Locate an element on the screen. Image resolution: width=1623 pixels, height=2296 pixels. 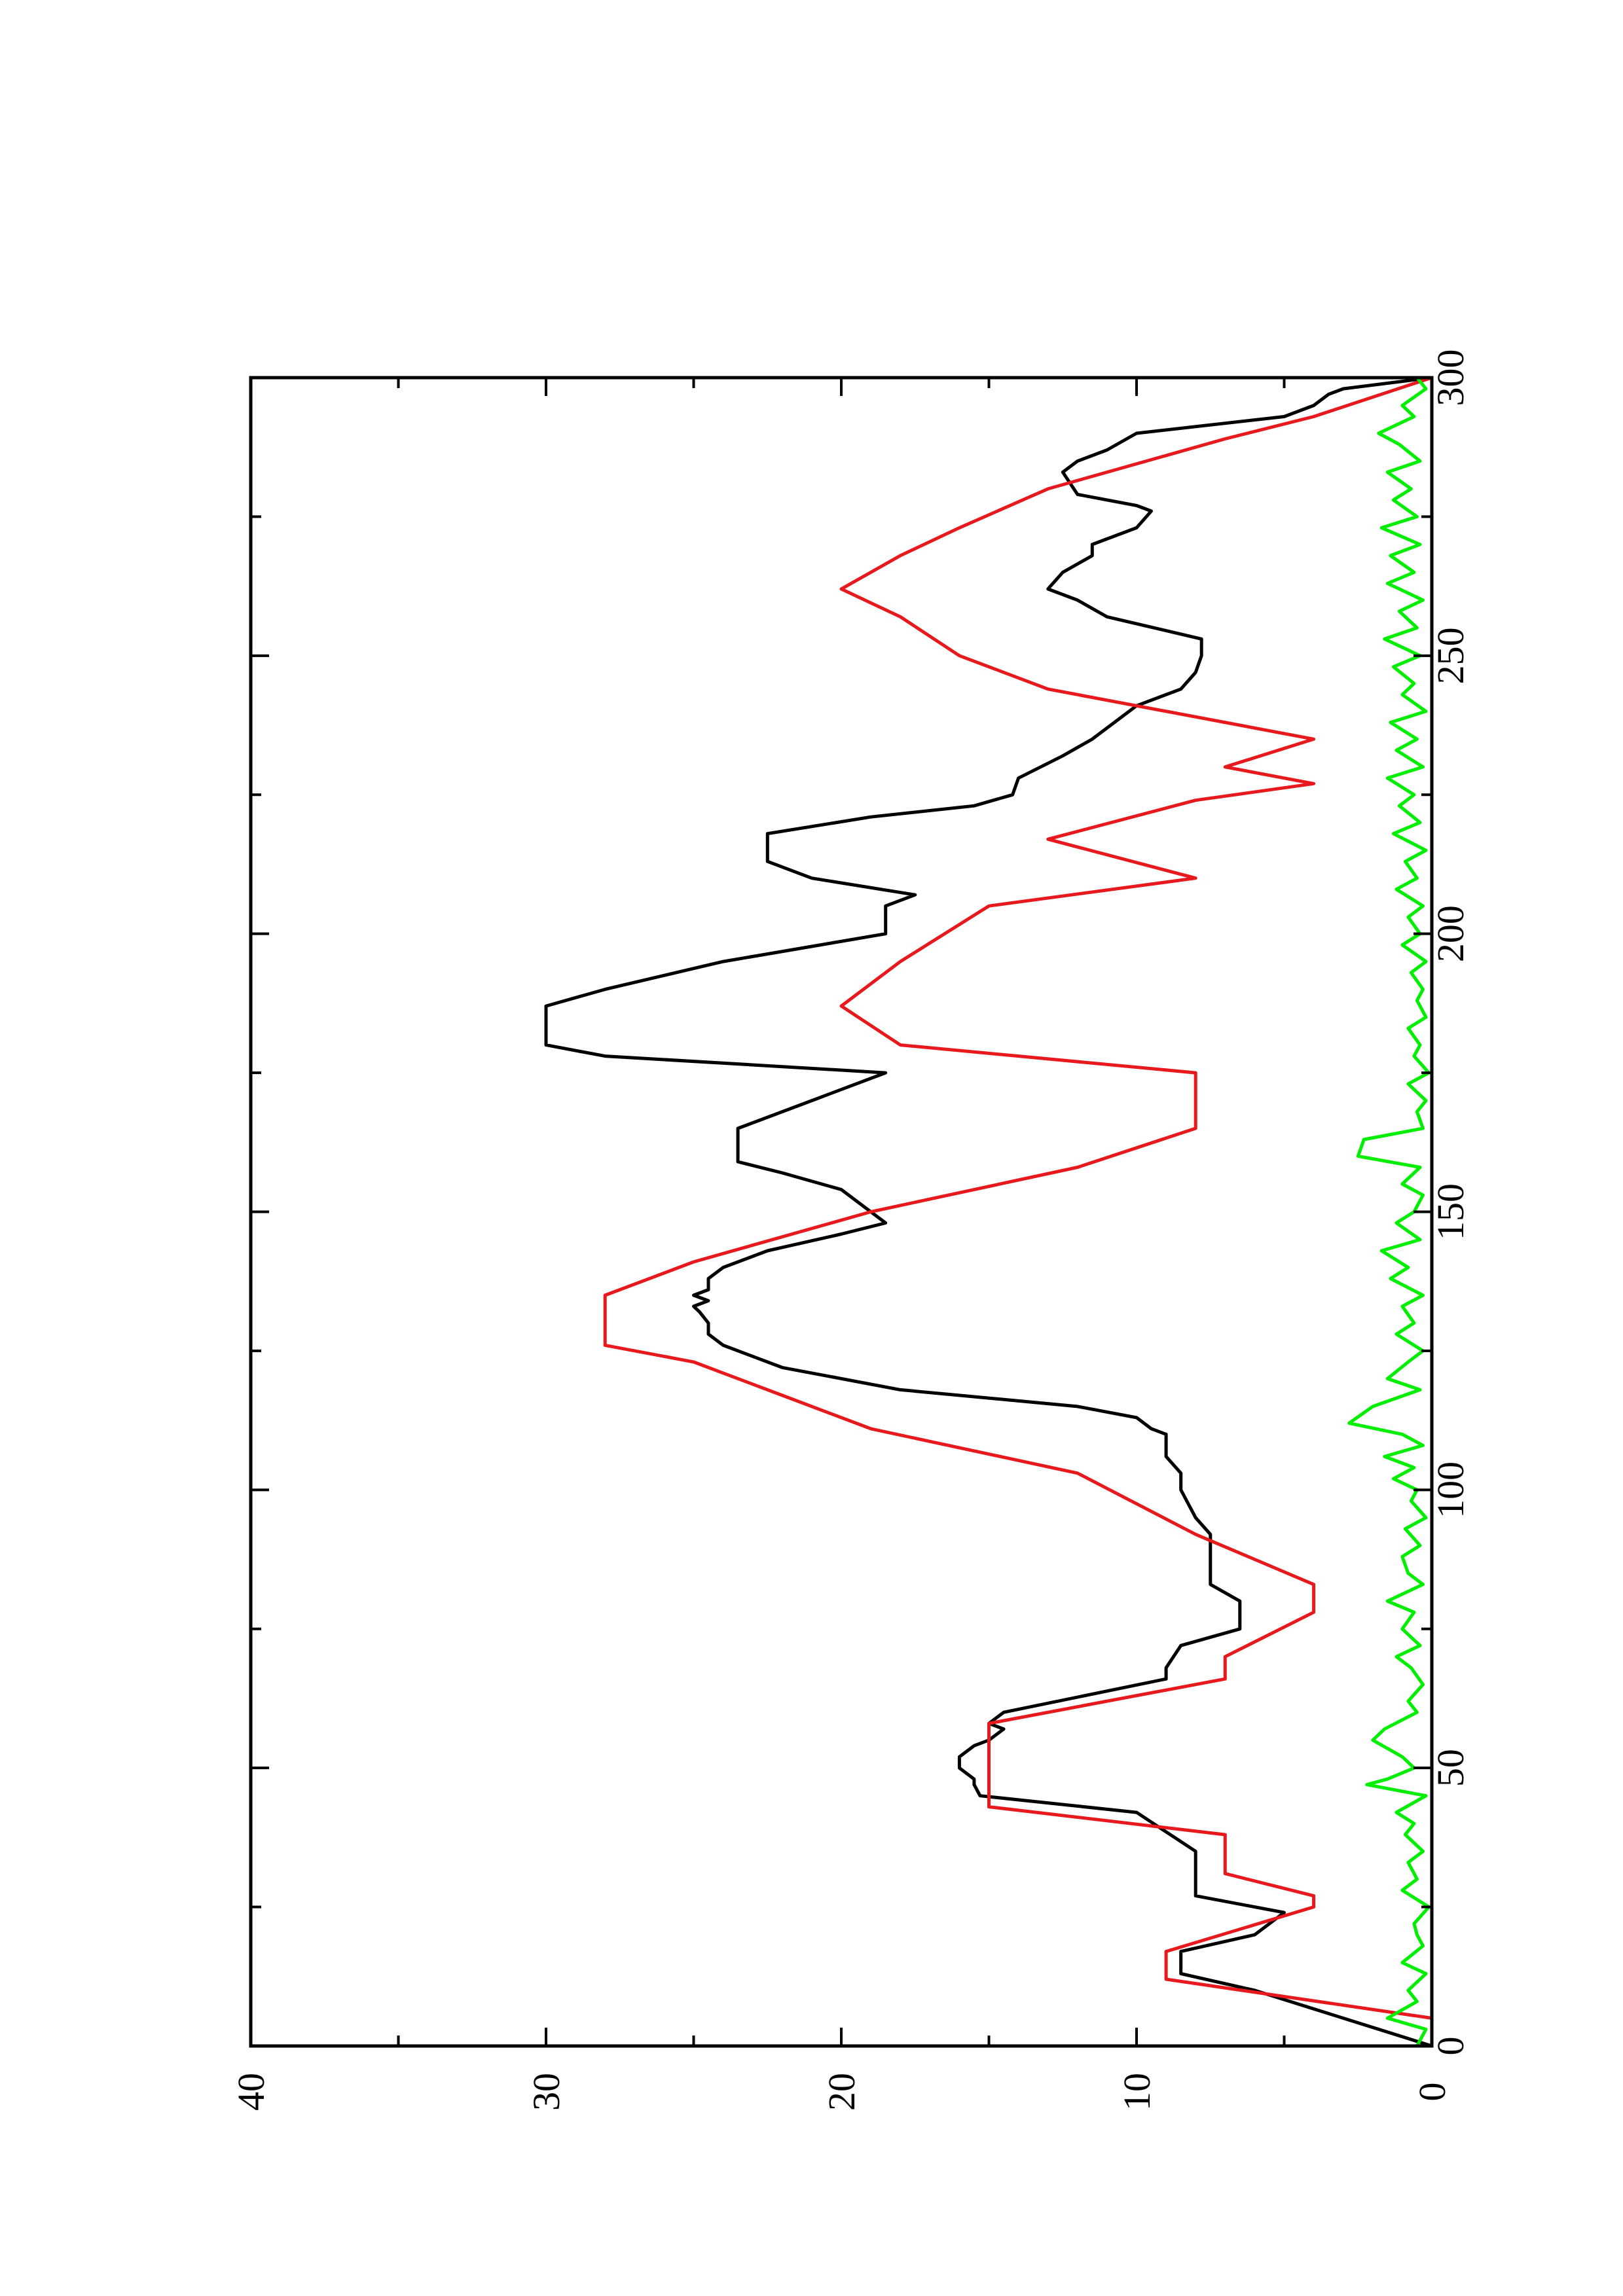
x-tick-label-50: 50 is located at coordinates (1450, 1768).